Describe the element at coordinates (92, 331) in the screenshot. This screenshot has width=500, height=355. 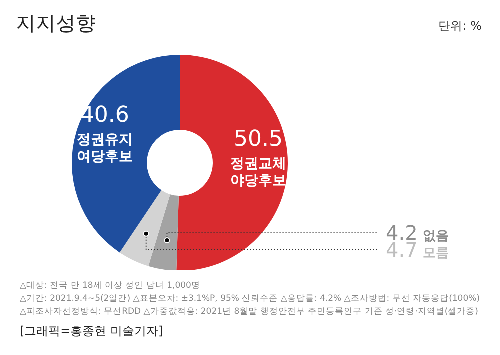
I see `text: [그래픽=홍종현 미술기자]` at that location.